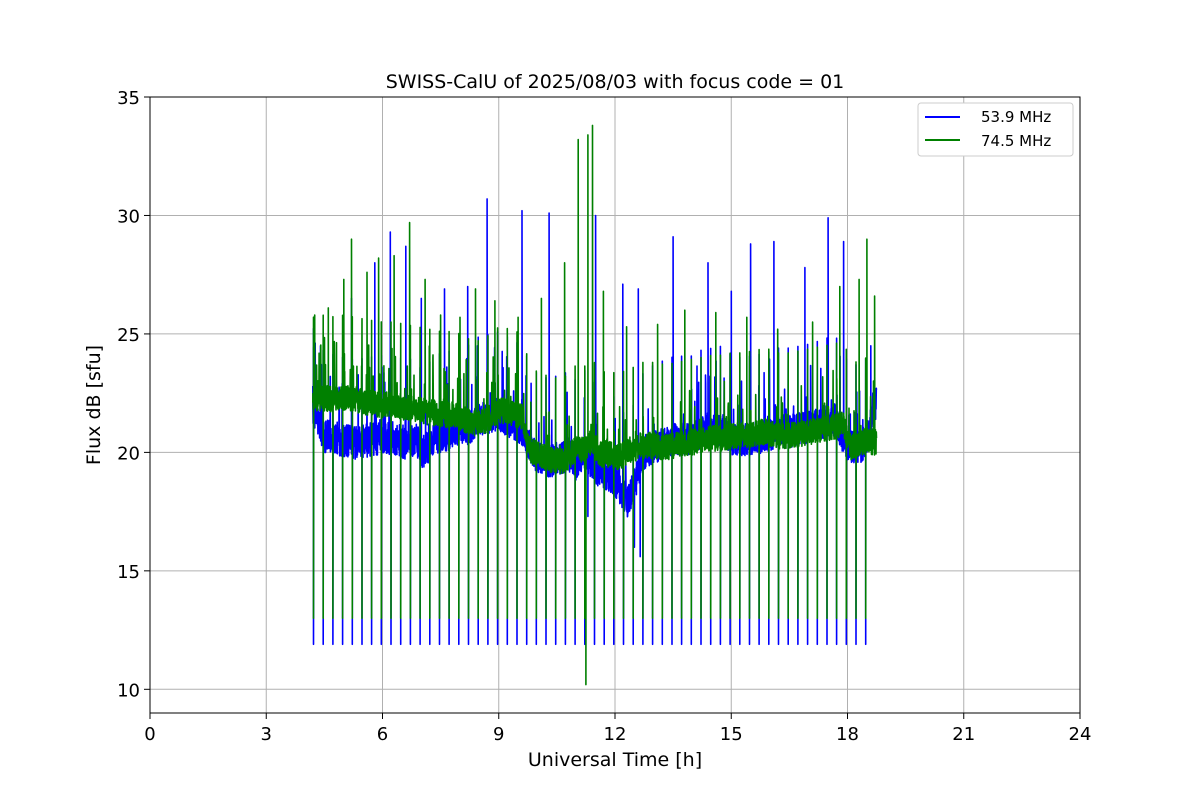 The image size is (1200, 800). What do you see at coordinates (128, 98) in the screenshot?
I see `y-tick-label: 35` at bounding box center [128, 98].